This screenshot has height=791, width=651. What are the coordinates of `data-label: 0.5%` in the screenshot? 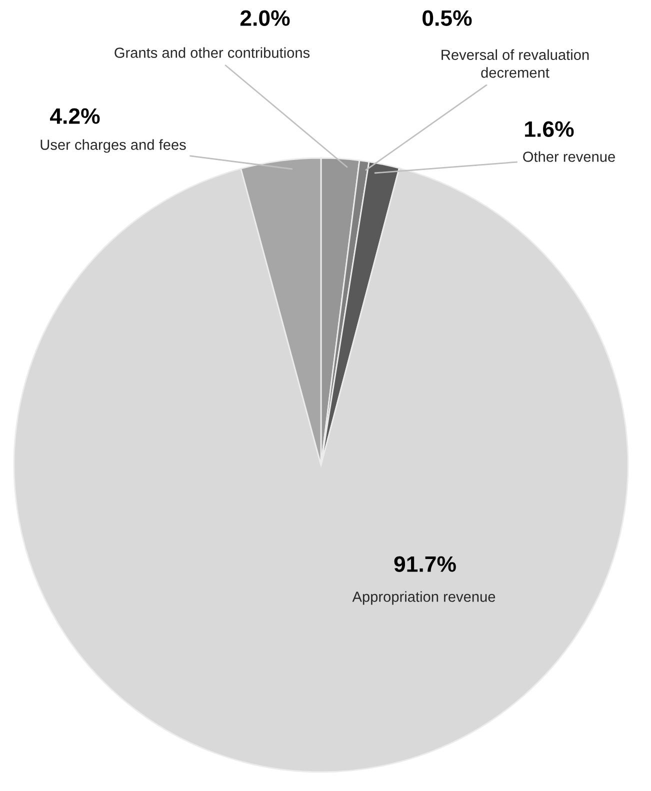 It's located at (447, 18).